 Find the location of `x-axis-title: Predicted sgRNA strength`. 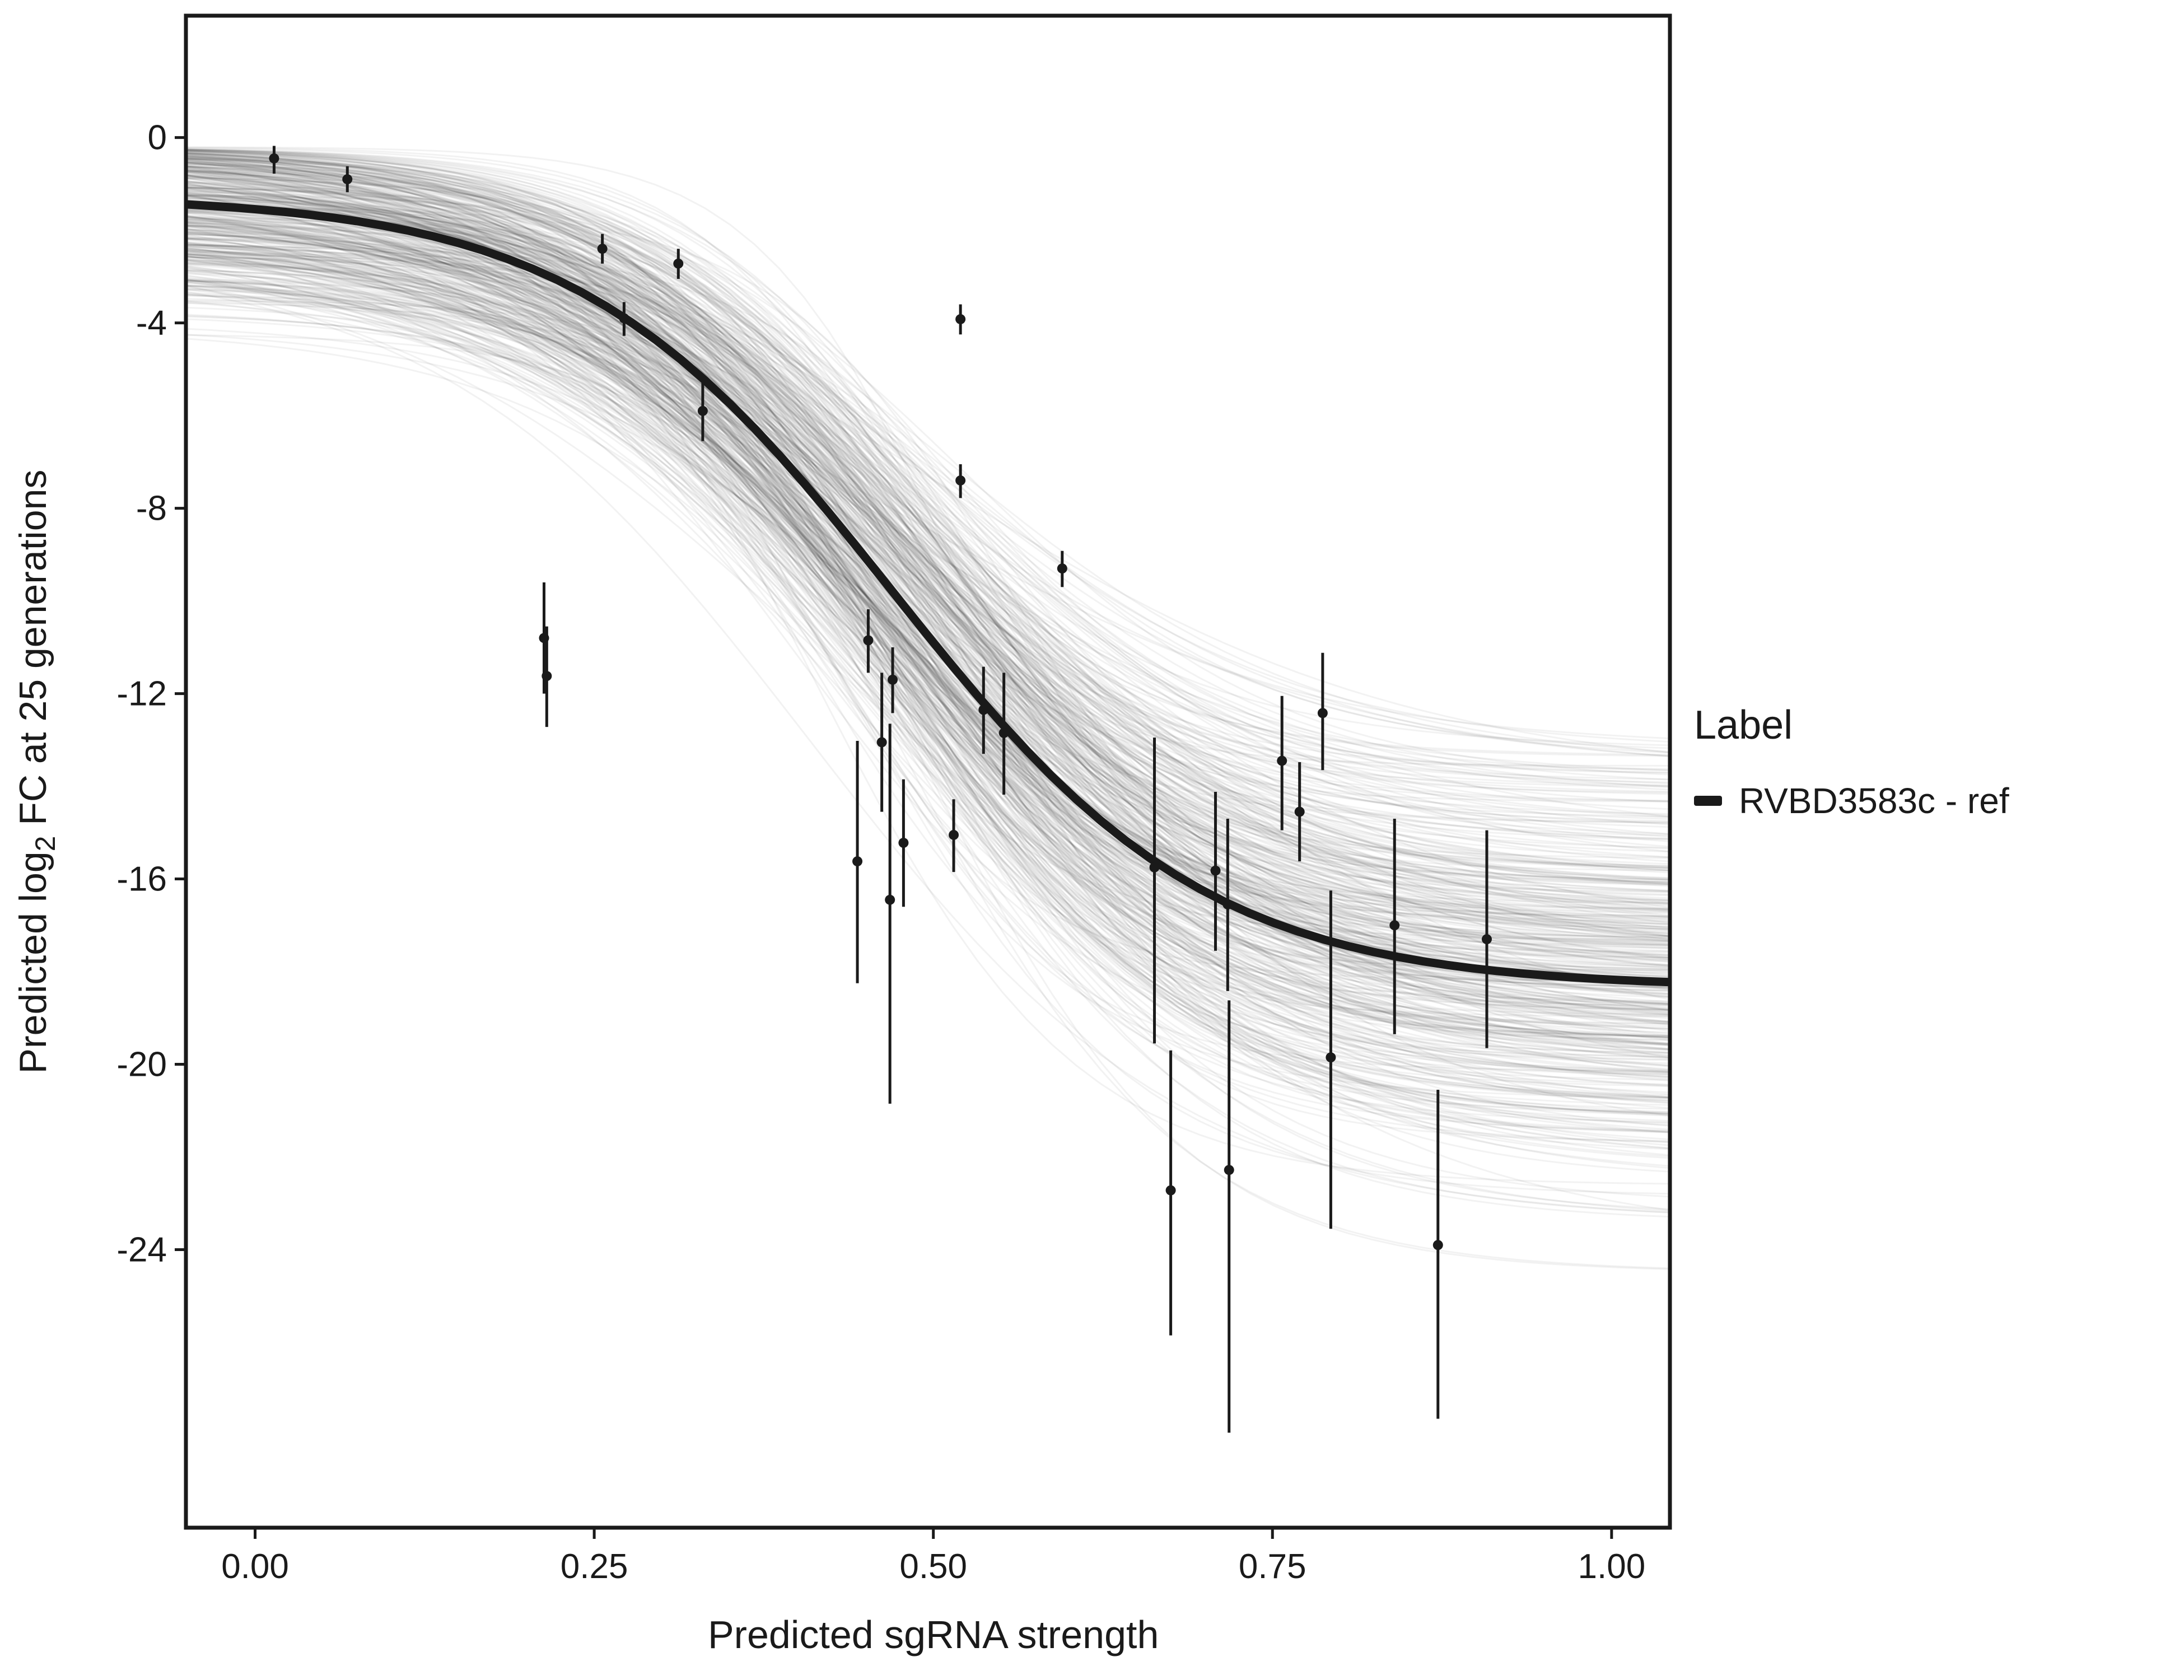

x-axis-title: Predicted sgRNA strength is located at coordinates (934, 1635).